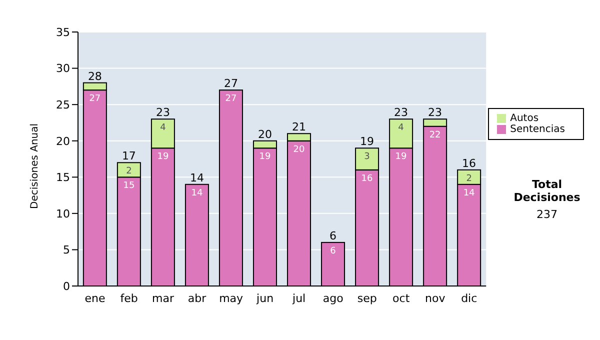  I want to click on y-tick-label: 15, so click(63, 177).